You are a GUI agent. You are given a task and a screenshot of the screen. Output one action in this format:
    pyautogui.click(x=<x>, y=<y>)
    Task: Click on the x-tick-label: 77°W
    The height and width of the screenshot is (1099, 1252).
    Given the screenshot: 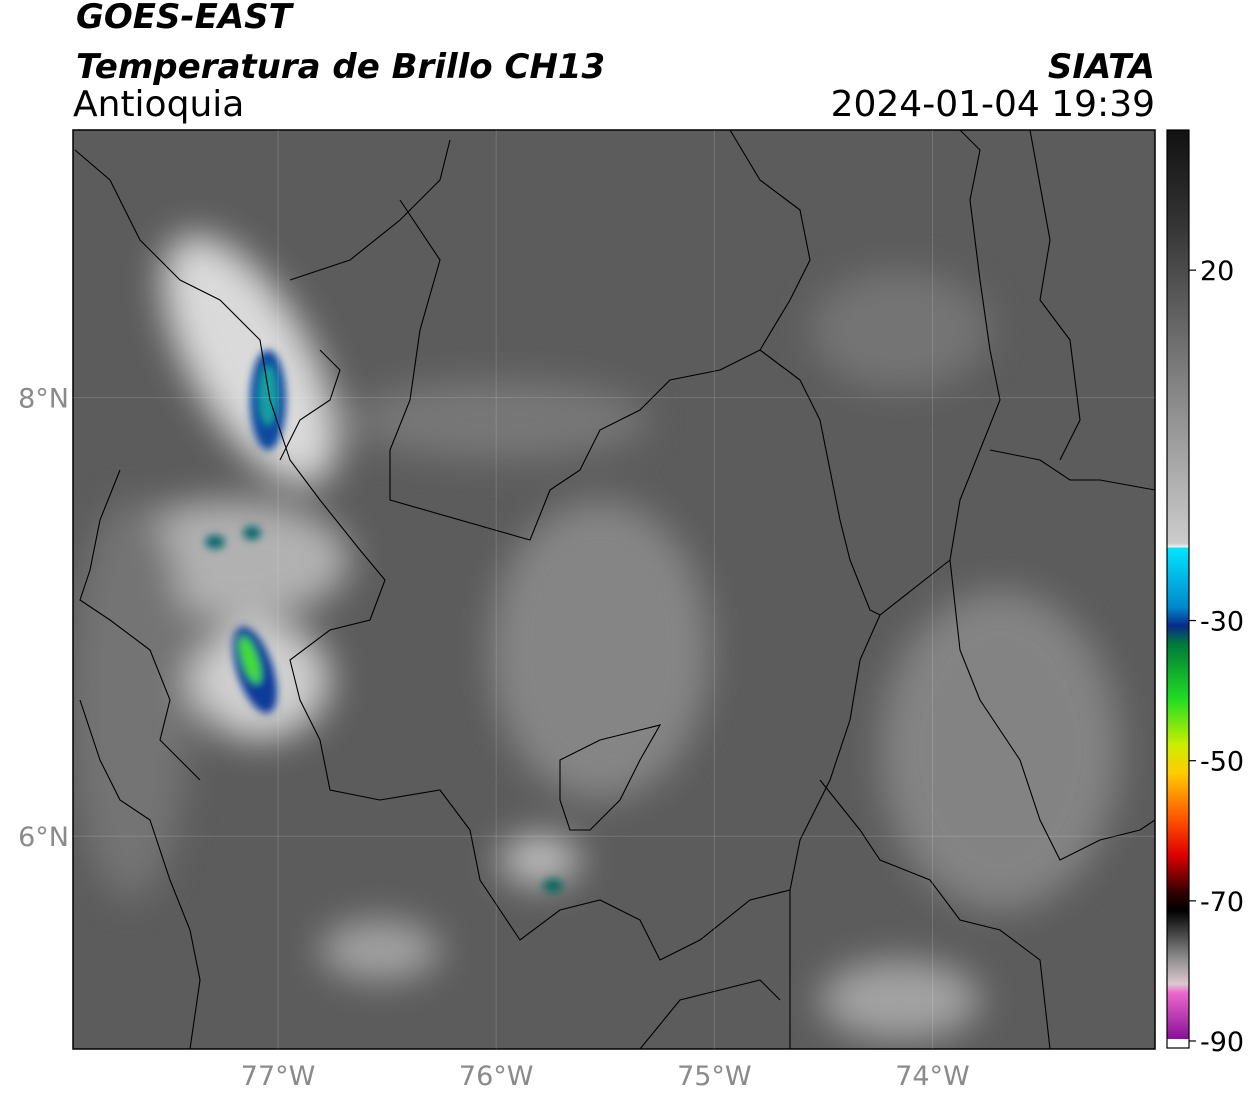 What is the action you would take?
    pyautogui.click(x=278, y=1076)
    